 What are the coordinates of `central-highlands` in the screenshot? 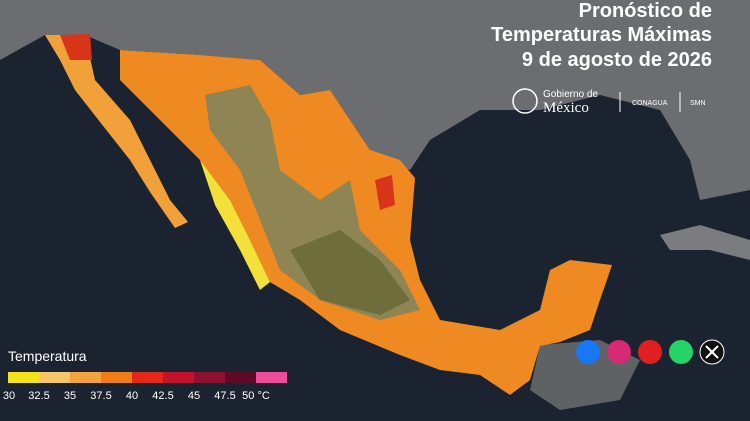 It's located at (350, 272).